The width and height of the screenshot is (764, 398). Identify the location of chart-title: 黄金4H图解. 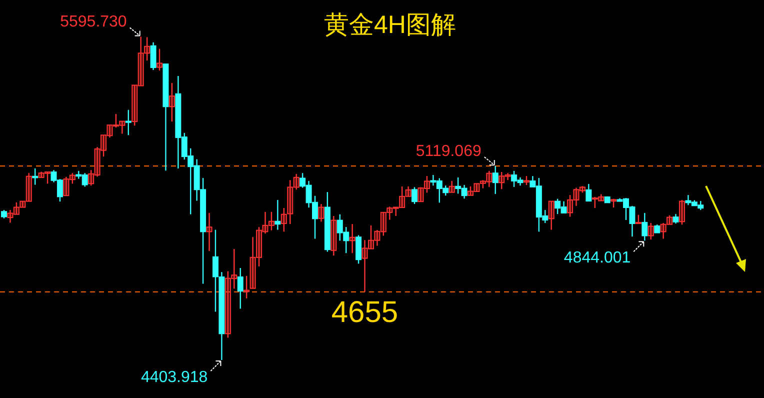
(390, 25).